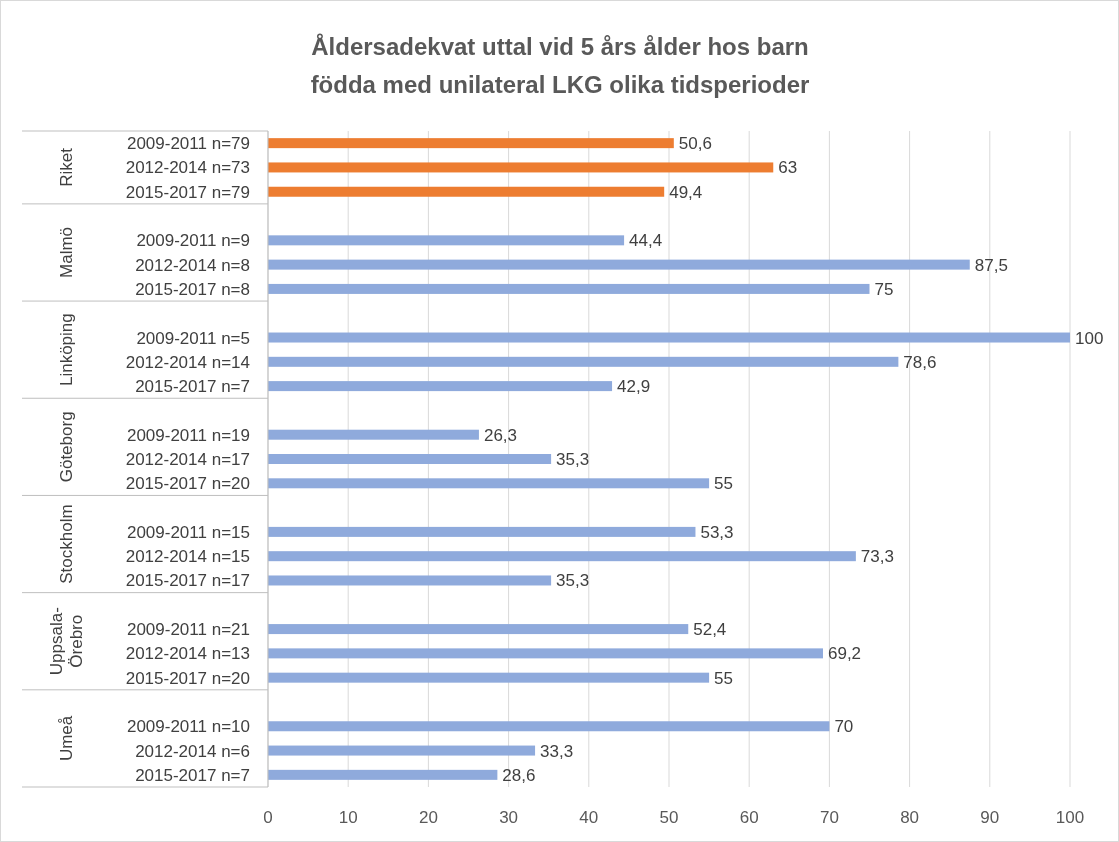  What do you see at coordinates (910, 817) in the screenshot?
I see `x-tick-label: 80` at bounding box center [910, 817].